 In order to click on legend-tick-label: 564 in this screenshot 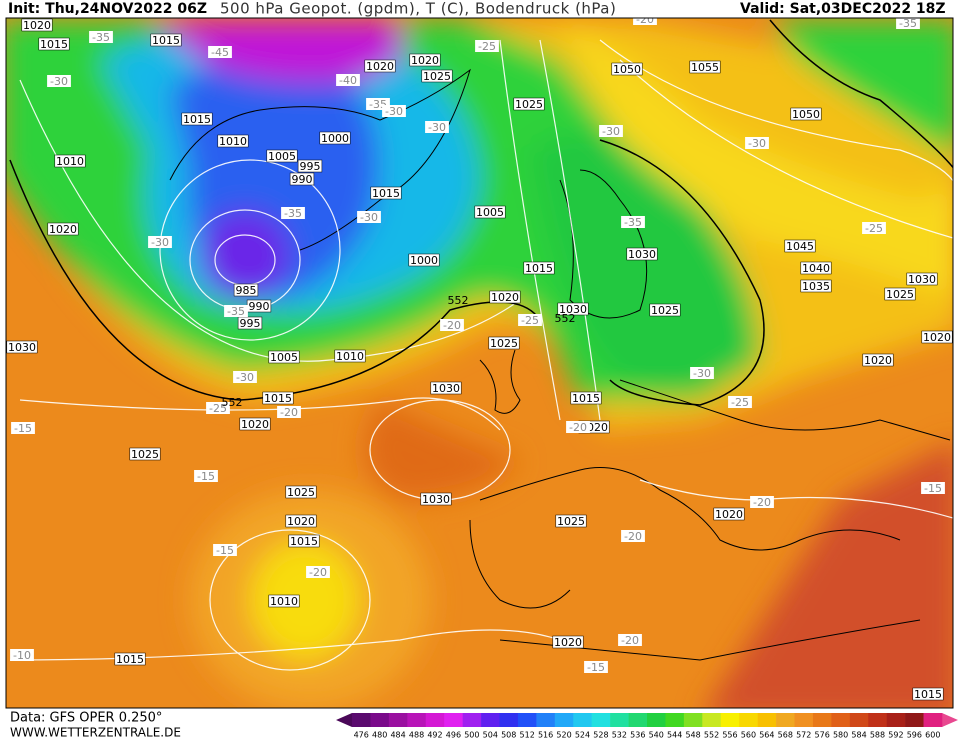, I will do `click(766, 735)`.